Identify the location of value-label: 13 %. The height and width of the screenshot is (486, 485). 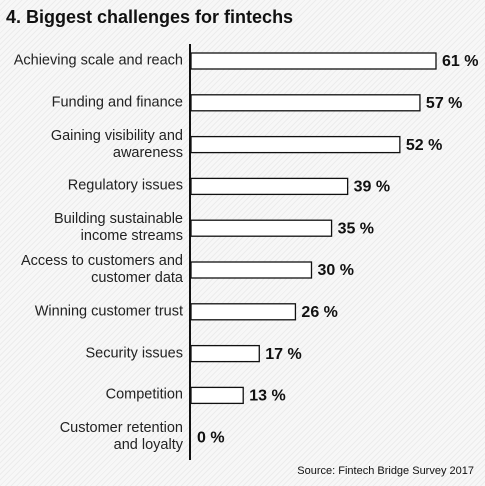
(267, 396).